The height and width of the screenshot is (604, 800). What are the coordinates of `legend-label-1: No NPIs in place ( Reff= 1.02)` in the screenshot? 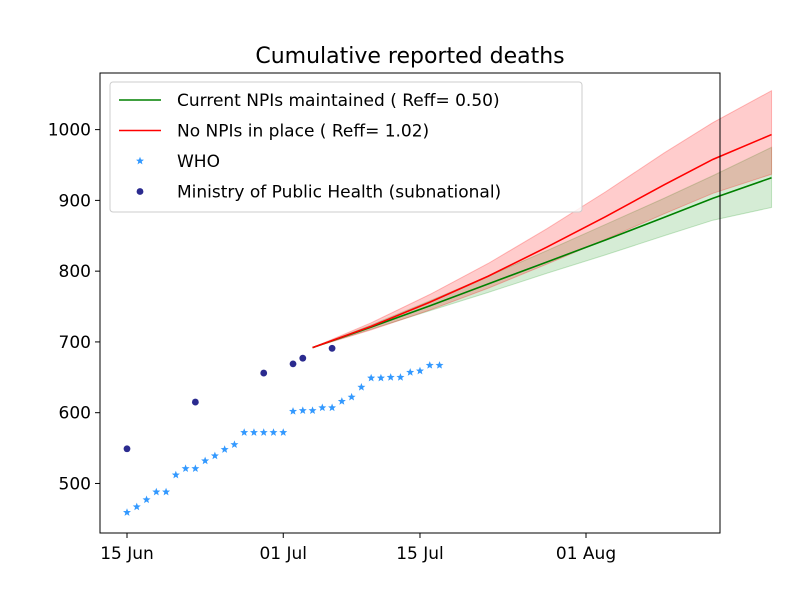 It's located at (303, 132).